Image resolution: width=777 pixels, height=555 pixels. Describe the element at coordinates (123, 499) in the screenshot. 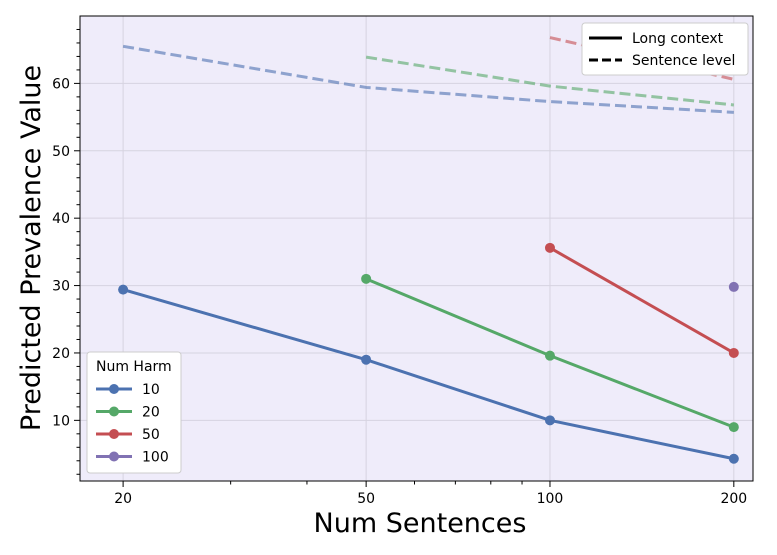

I see `x-tick-label: 20` at that location.